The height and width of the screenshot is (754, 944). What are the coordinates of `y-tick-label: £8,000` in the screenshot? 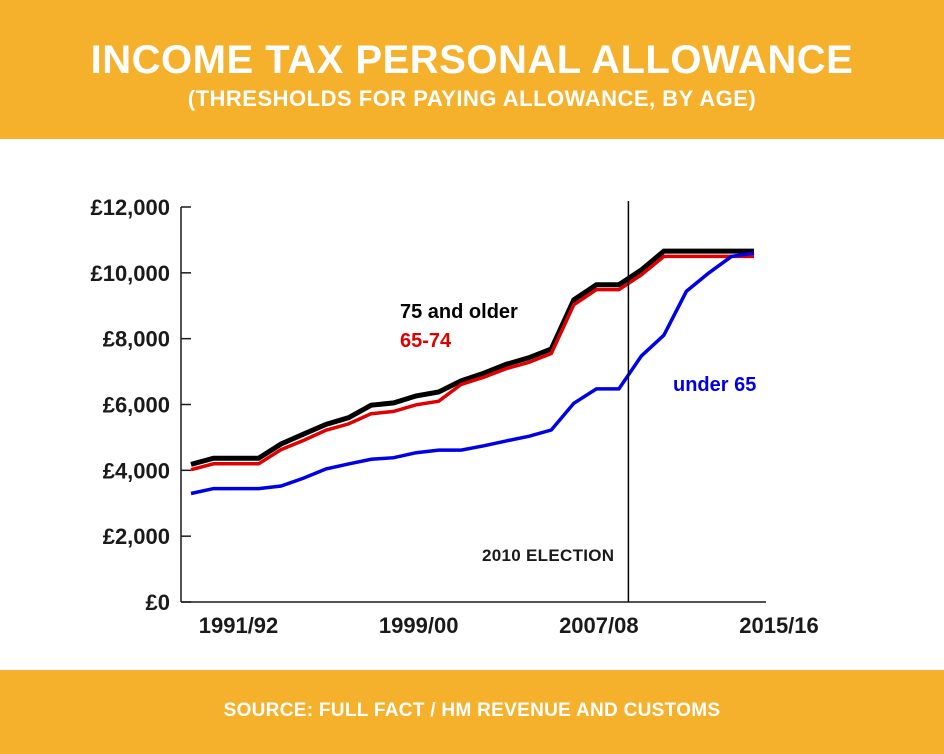 It's located at (136, 339).